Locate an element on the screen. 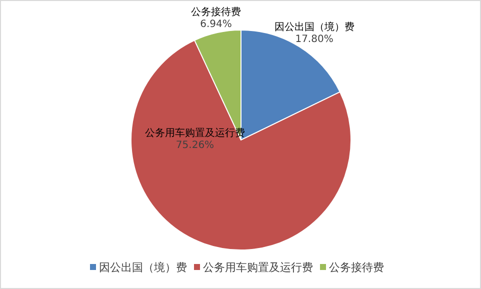  legend-label: 因公出国（境）费 is located at coordinates (143, 267).